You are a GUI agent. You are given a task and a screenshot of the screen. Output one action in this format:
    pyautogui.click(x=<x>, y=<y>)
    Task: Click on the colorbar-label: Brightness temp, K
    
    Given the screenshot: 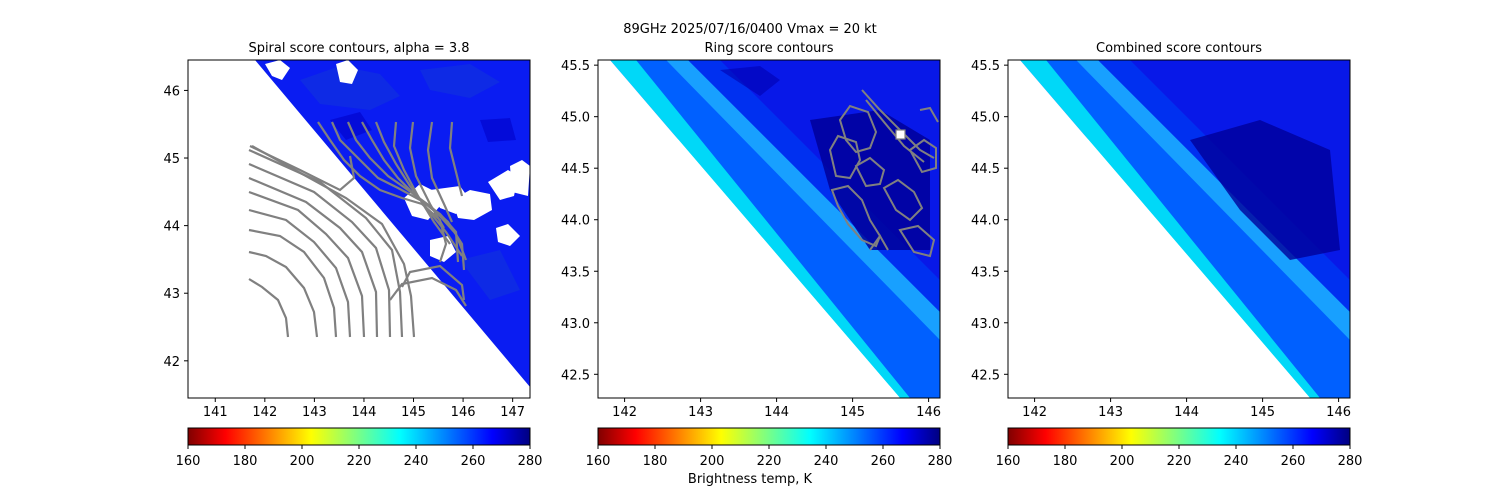 What is the action you would take?
    pyautogui.click(x=750, y=479)
    